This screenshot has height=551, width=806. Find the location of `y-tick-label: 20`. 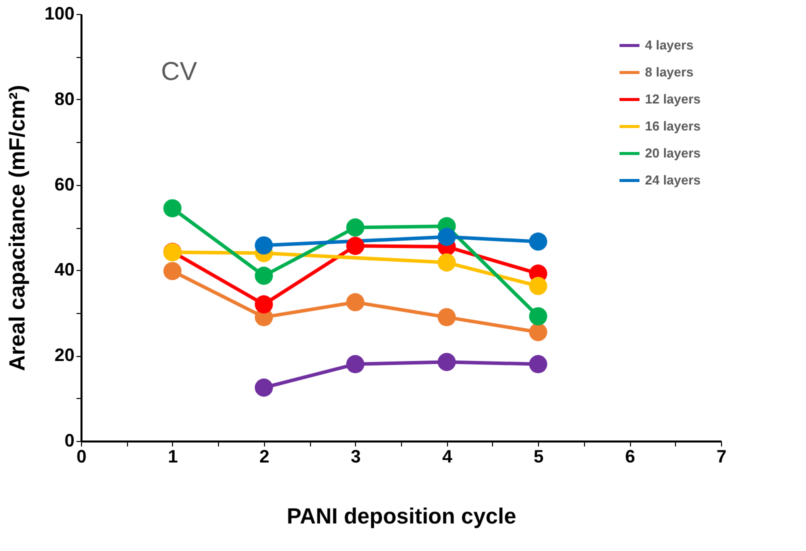

y-tick-label: 20 is located at coordinates (64, 355).